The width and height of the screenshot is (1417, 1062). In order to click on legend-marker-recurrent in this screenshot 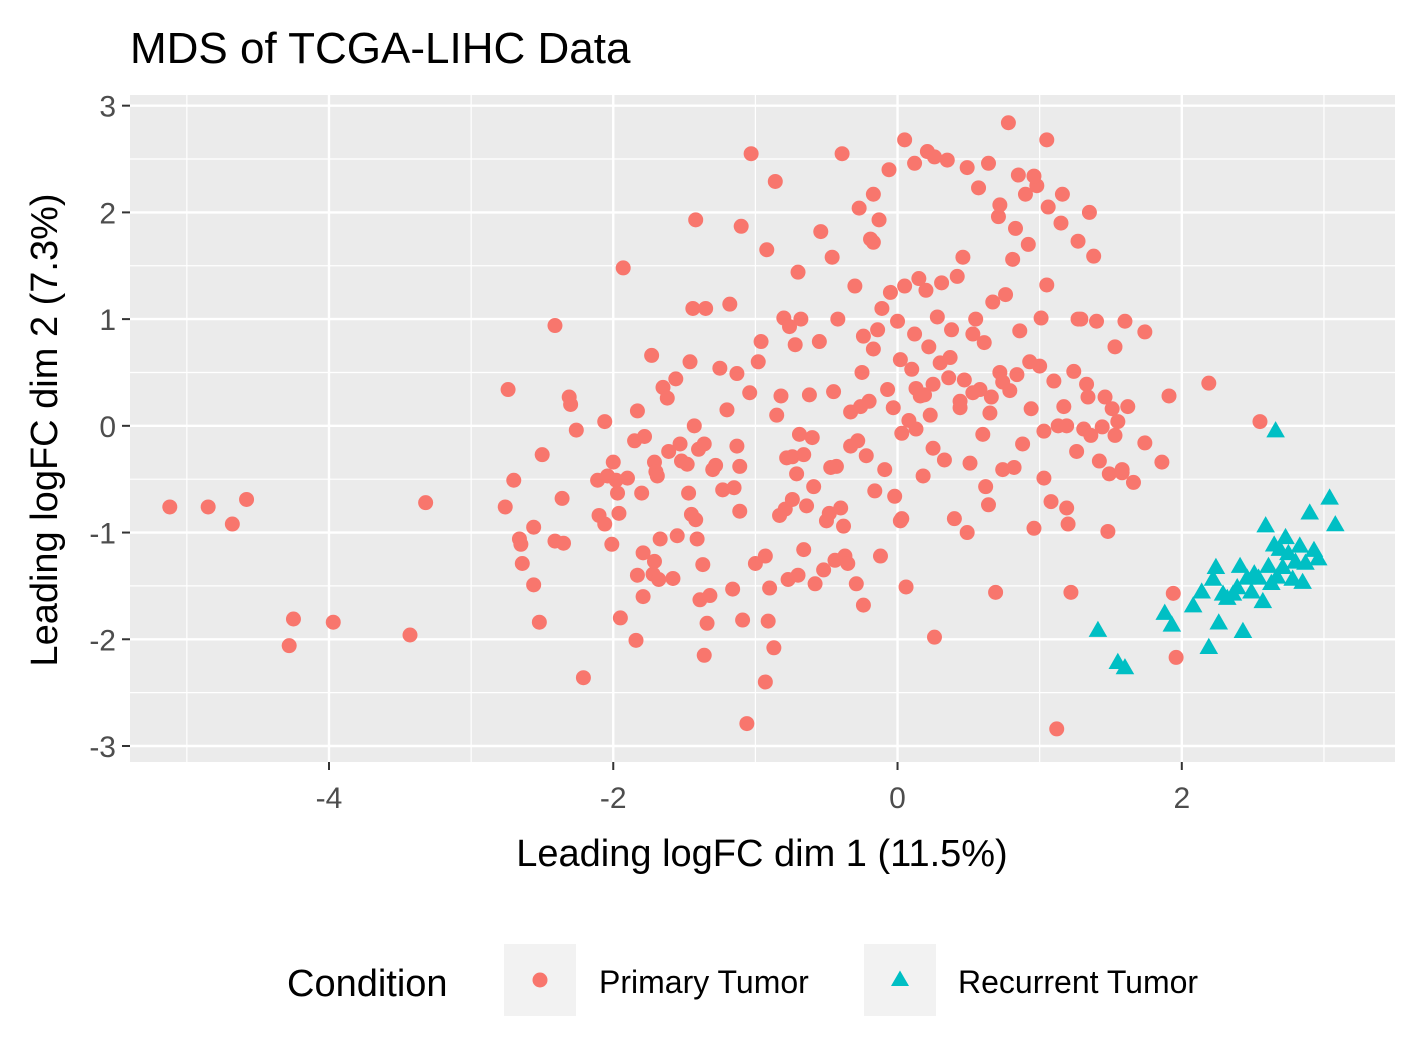, I will do `click(900, 978)`.